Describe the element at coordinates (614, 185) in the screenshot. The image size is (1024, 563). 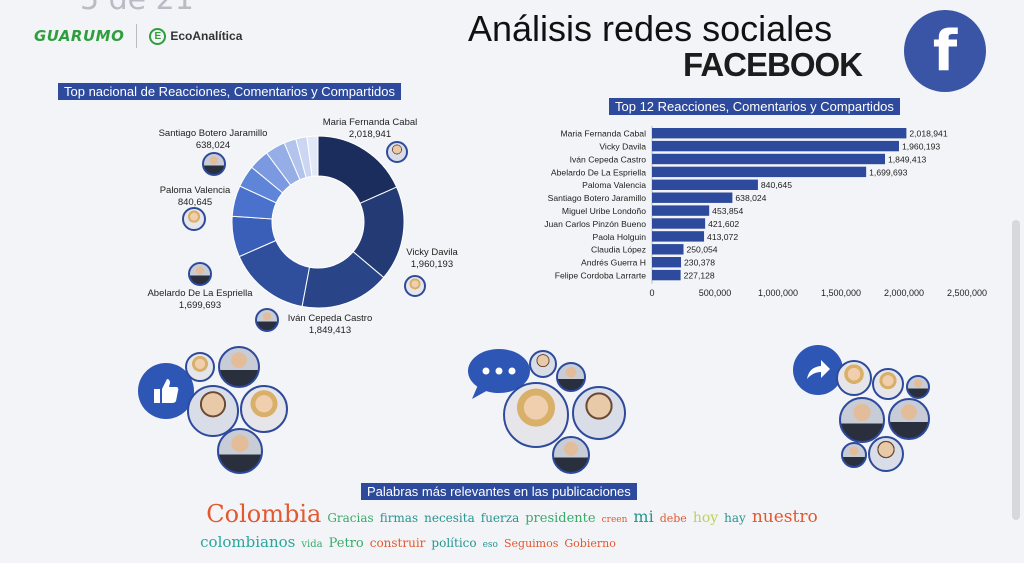
I see `bar-category-label: Paloma Valencia` at that location.